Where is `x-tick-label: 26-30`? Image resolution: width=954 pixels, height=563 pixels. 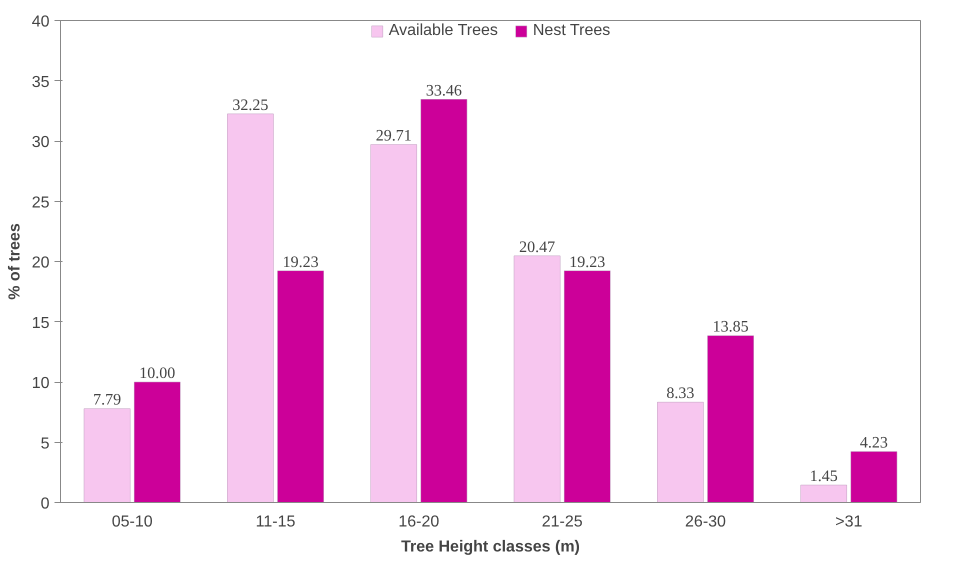 x-tick-label: 26-30 is located at coordinates (705, 522).